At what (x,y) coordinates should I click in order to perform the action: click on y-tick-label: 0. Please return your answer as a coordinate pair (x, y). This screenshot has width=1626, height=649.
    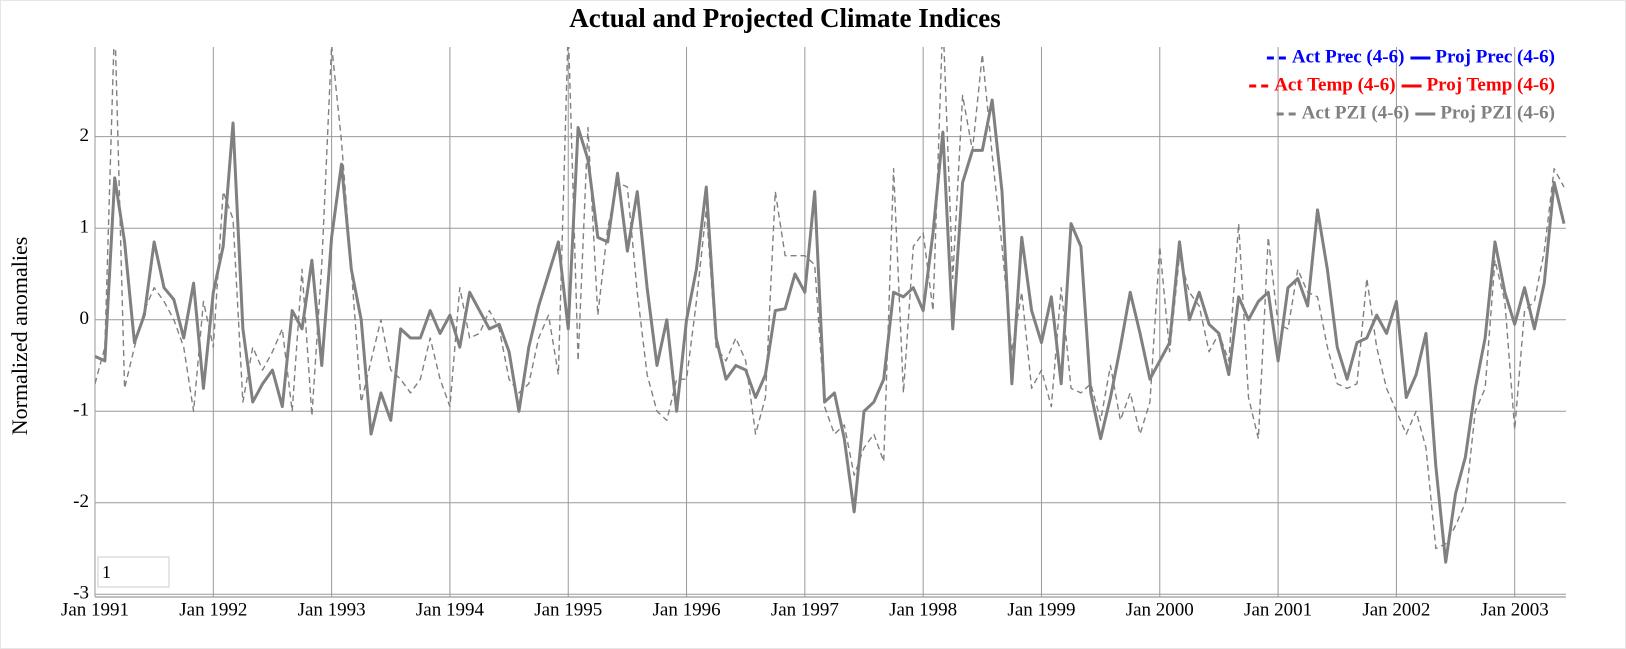
    Looking at the image, I should click on (85, 318).